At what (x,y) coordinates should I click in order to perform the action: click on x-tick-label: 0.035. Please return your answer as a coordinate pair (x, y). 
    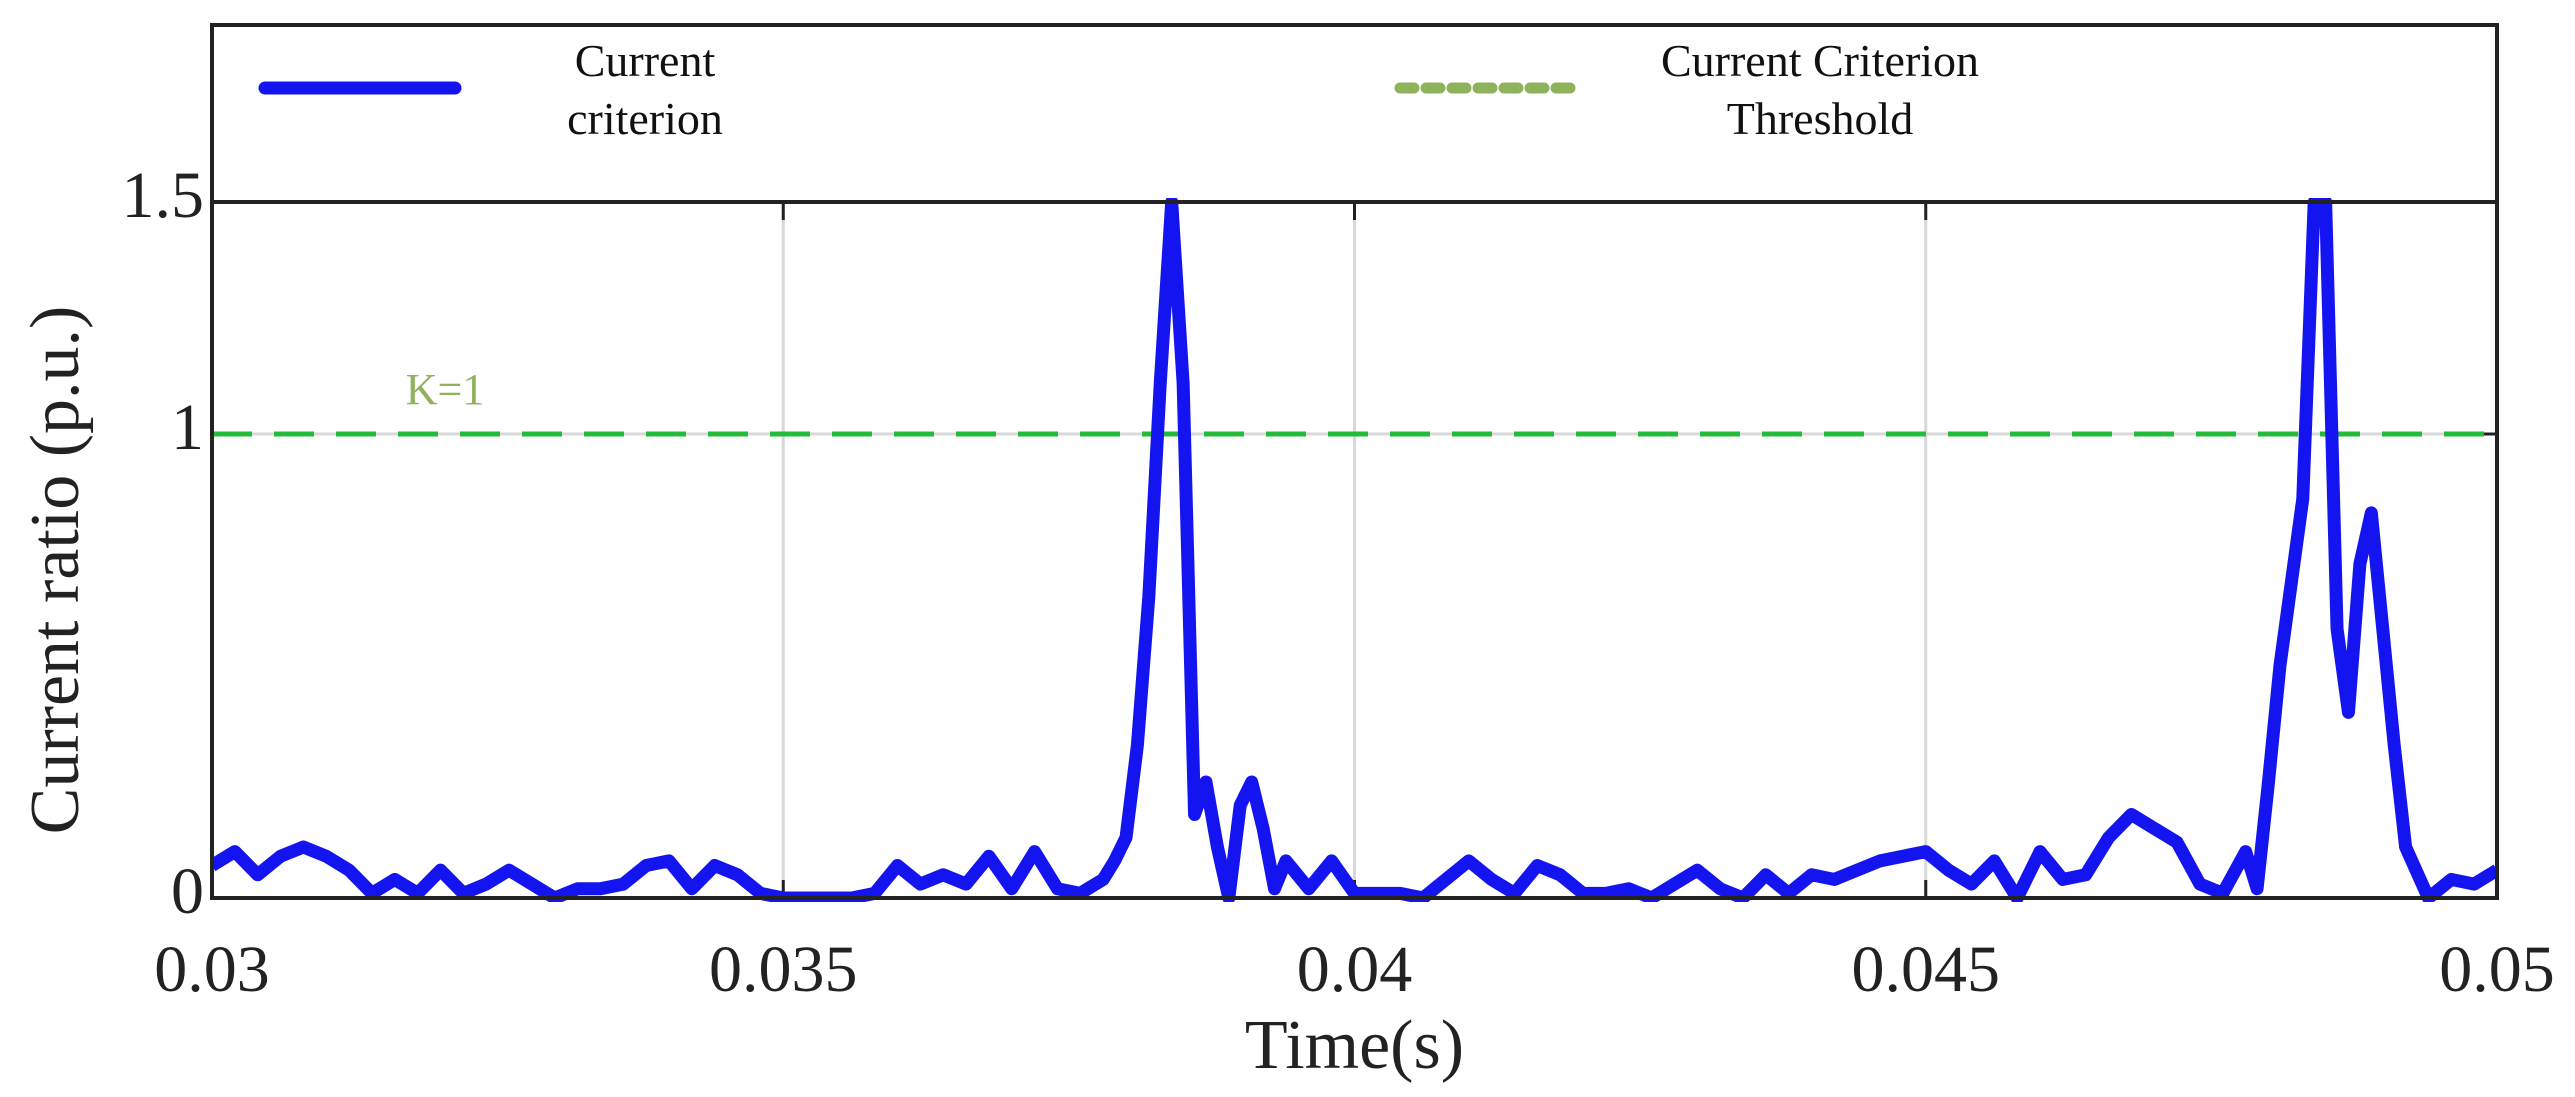
    Looking at the image, I should click on (783, 969).